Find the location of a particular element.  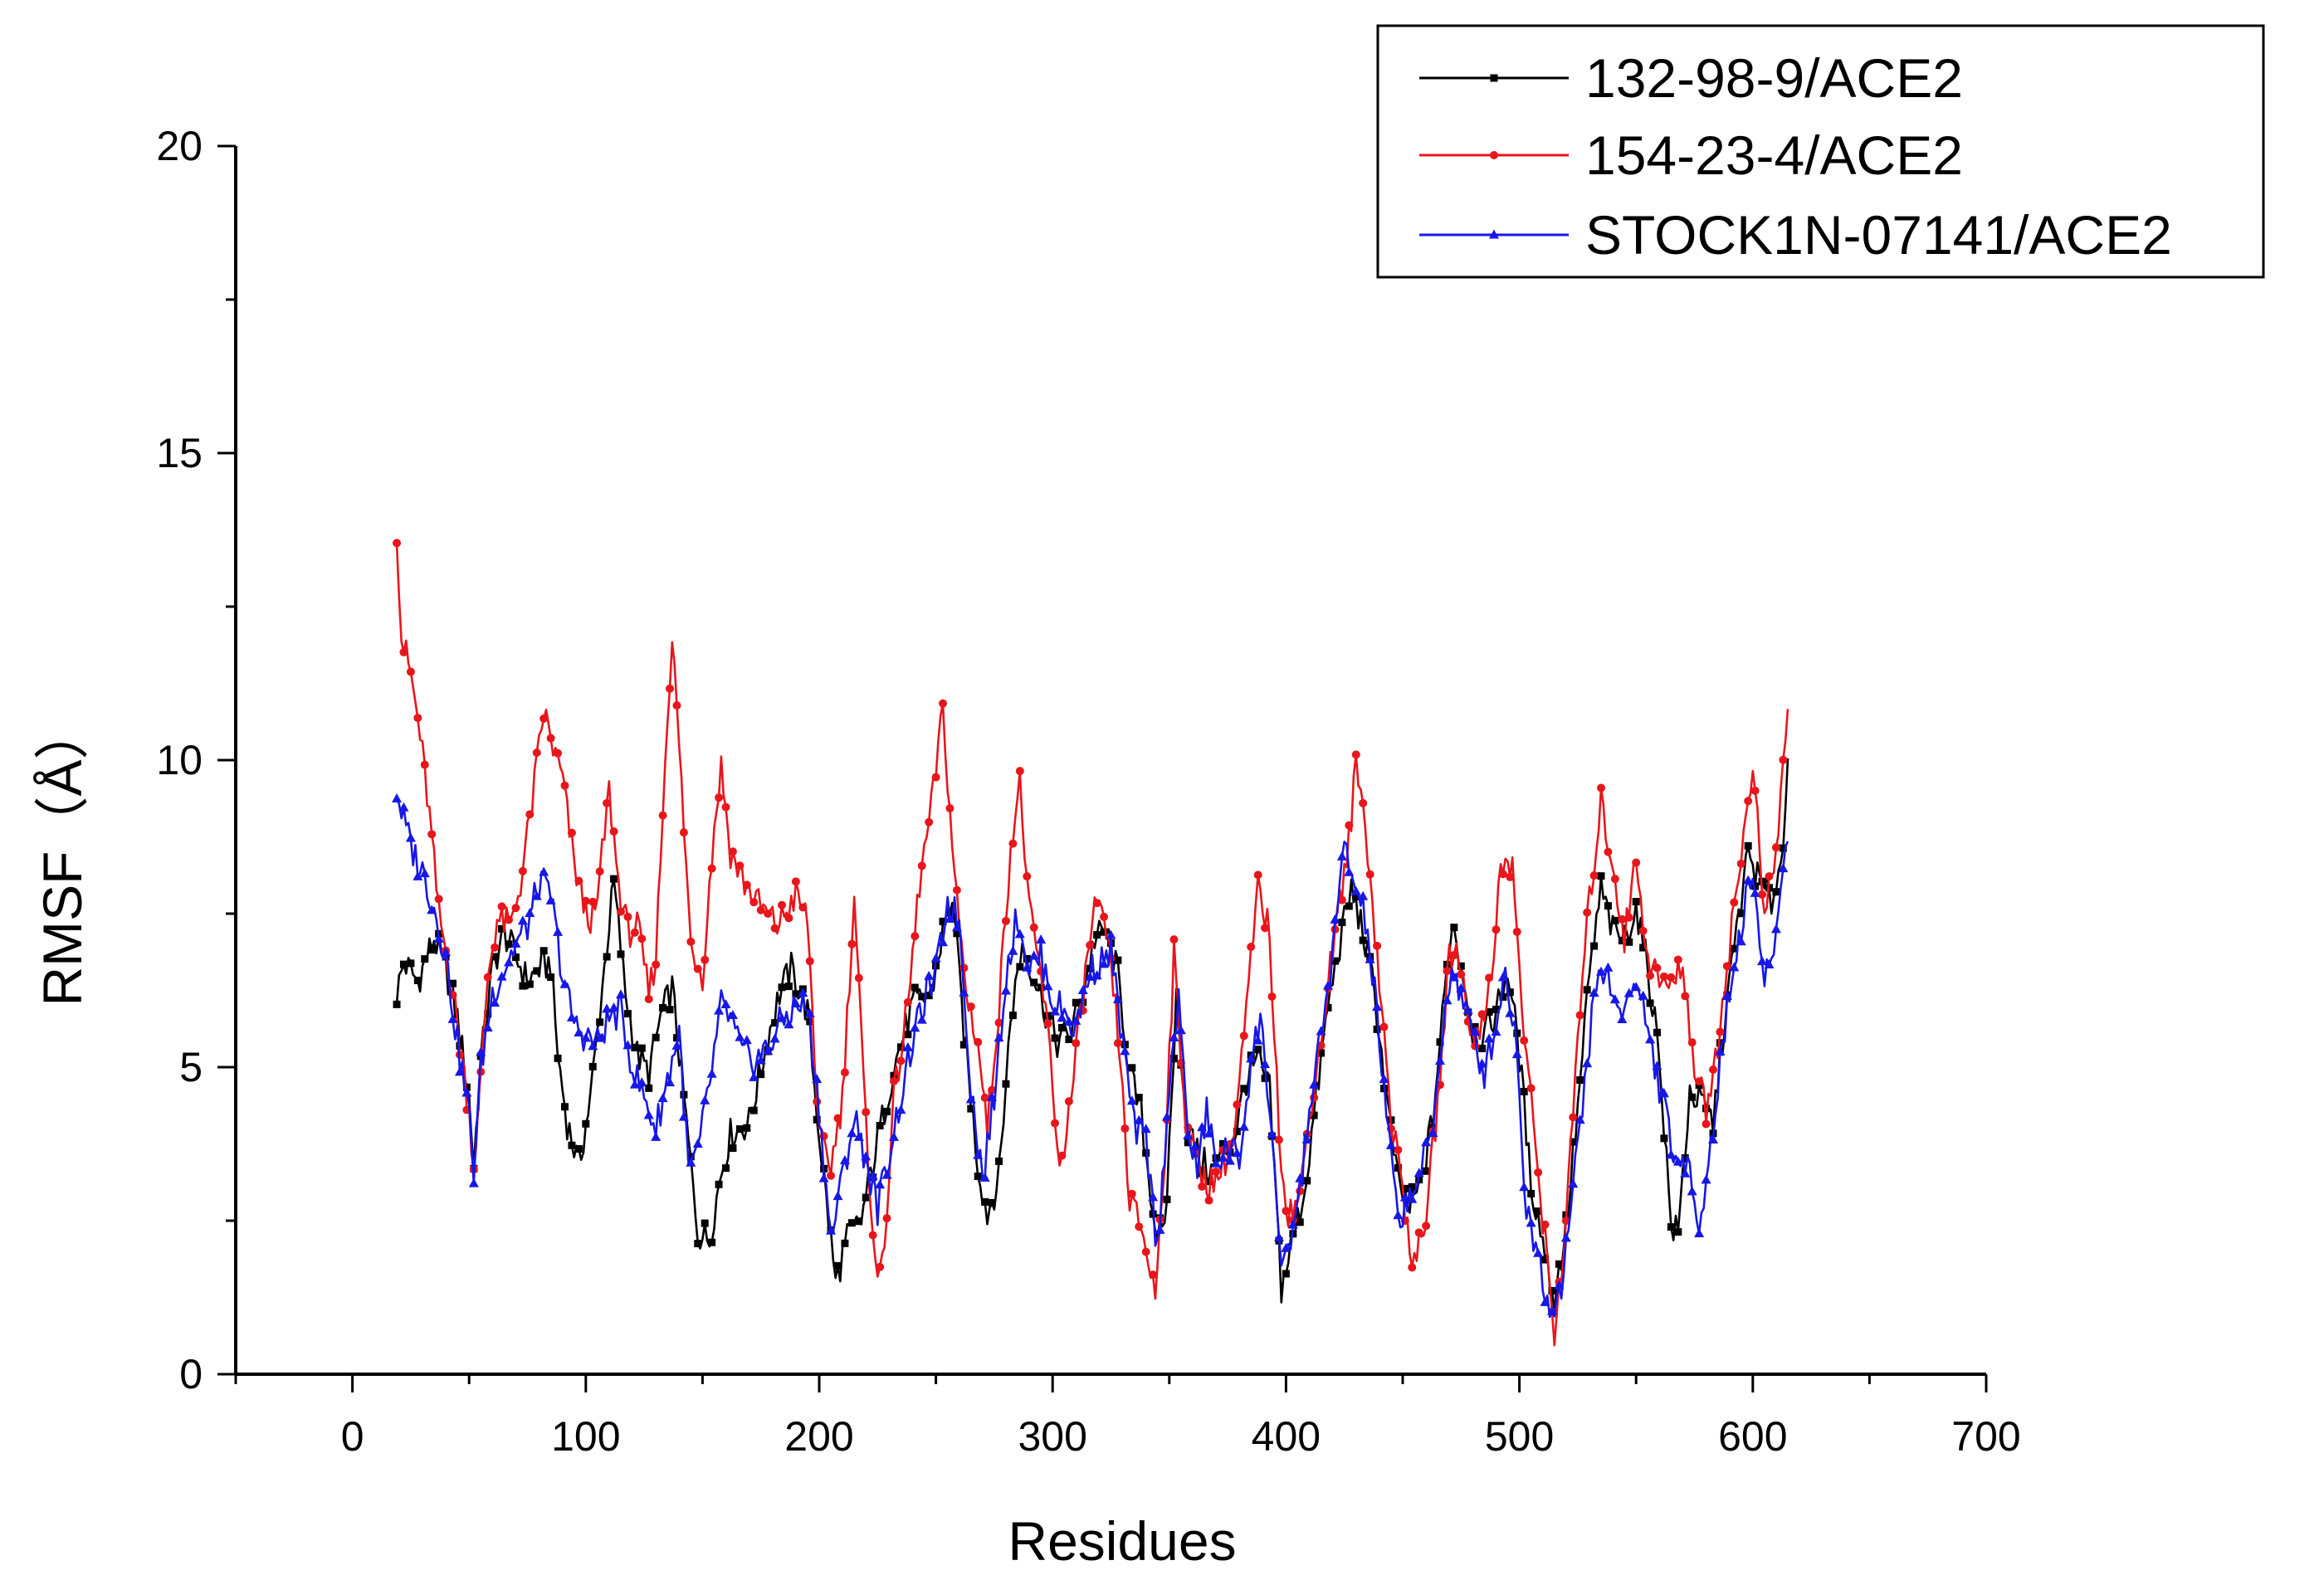

x-tick-label: 100 is located at coordinates (585, 1437).